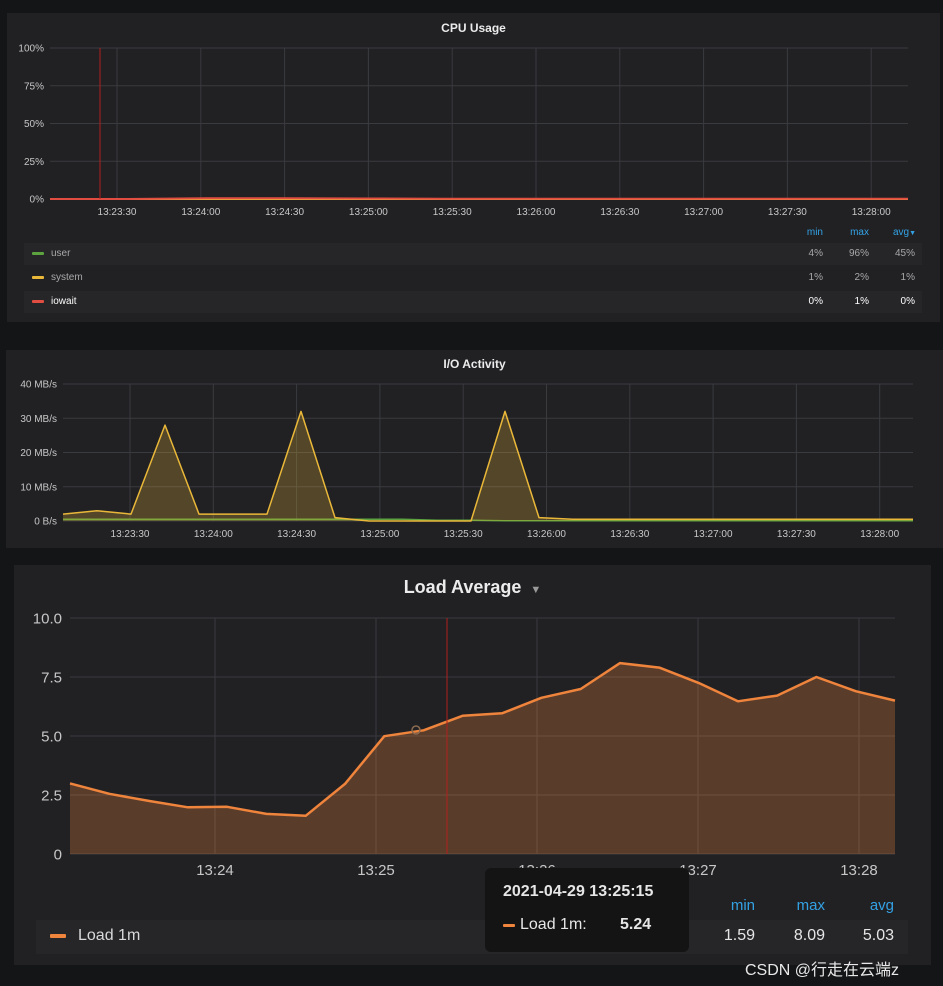 The height and width of the screenshot is (986, 943). I want to click on legend-series-name: user, so click(61, 253).